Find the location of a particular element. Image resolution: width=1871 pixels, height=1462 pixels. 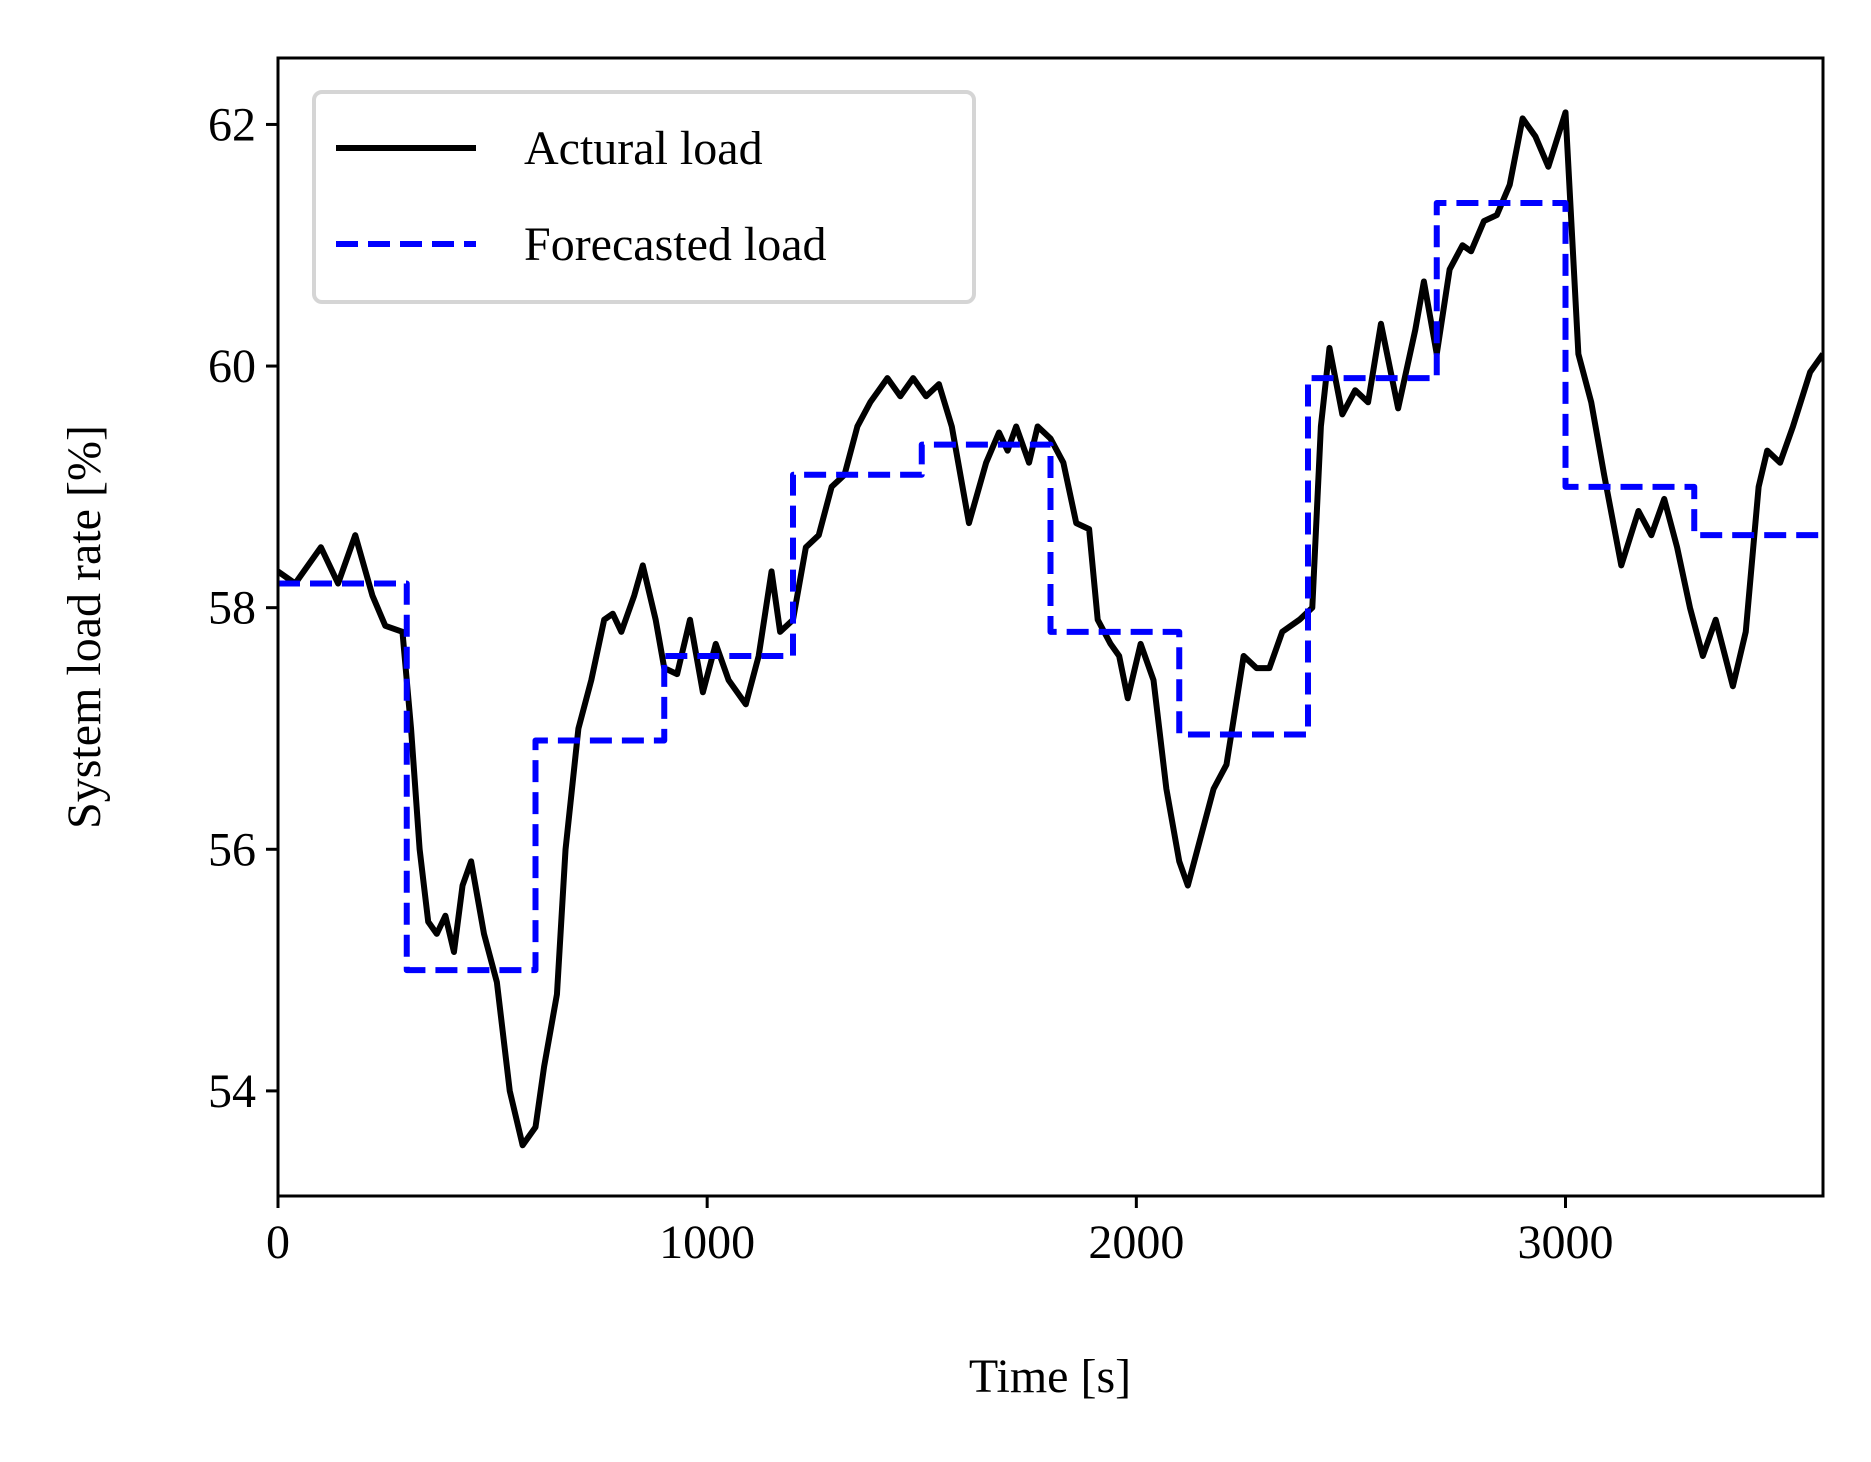

legend-box is located at coordinates (644, 197).